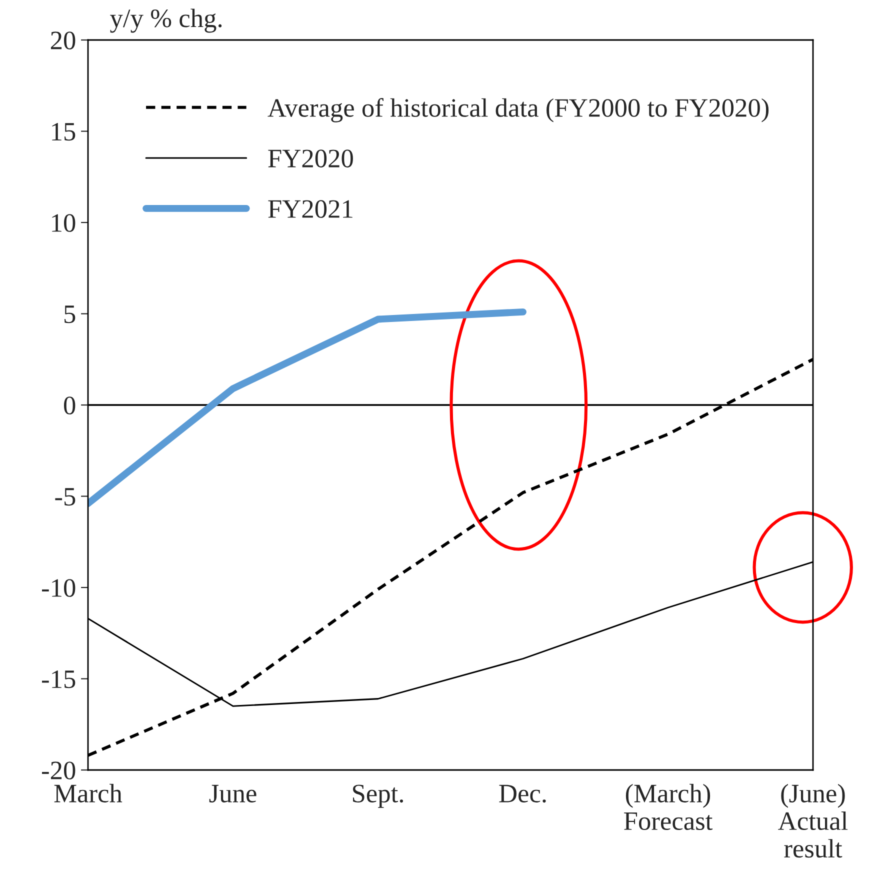 The height and width of the screenshot is (889, 873). What do you see at coordinates (63, 41) in the screenshot?
I see `y-tick-label: 20` at bounding box center [63, 41].